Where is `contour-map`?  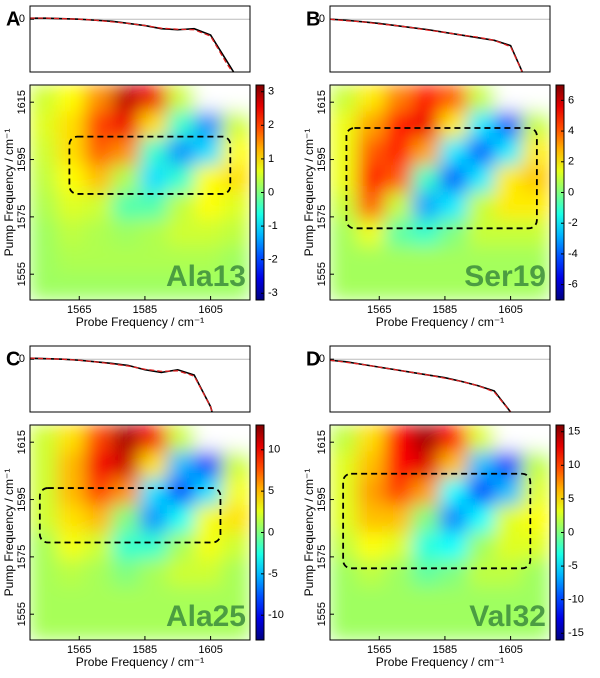 contour-map is located at coordinates (440, 192).